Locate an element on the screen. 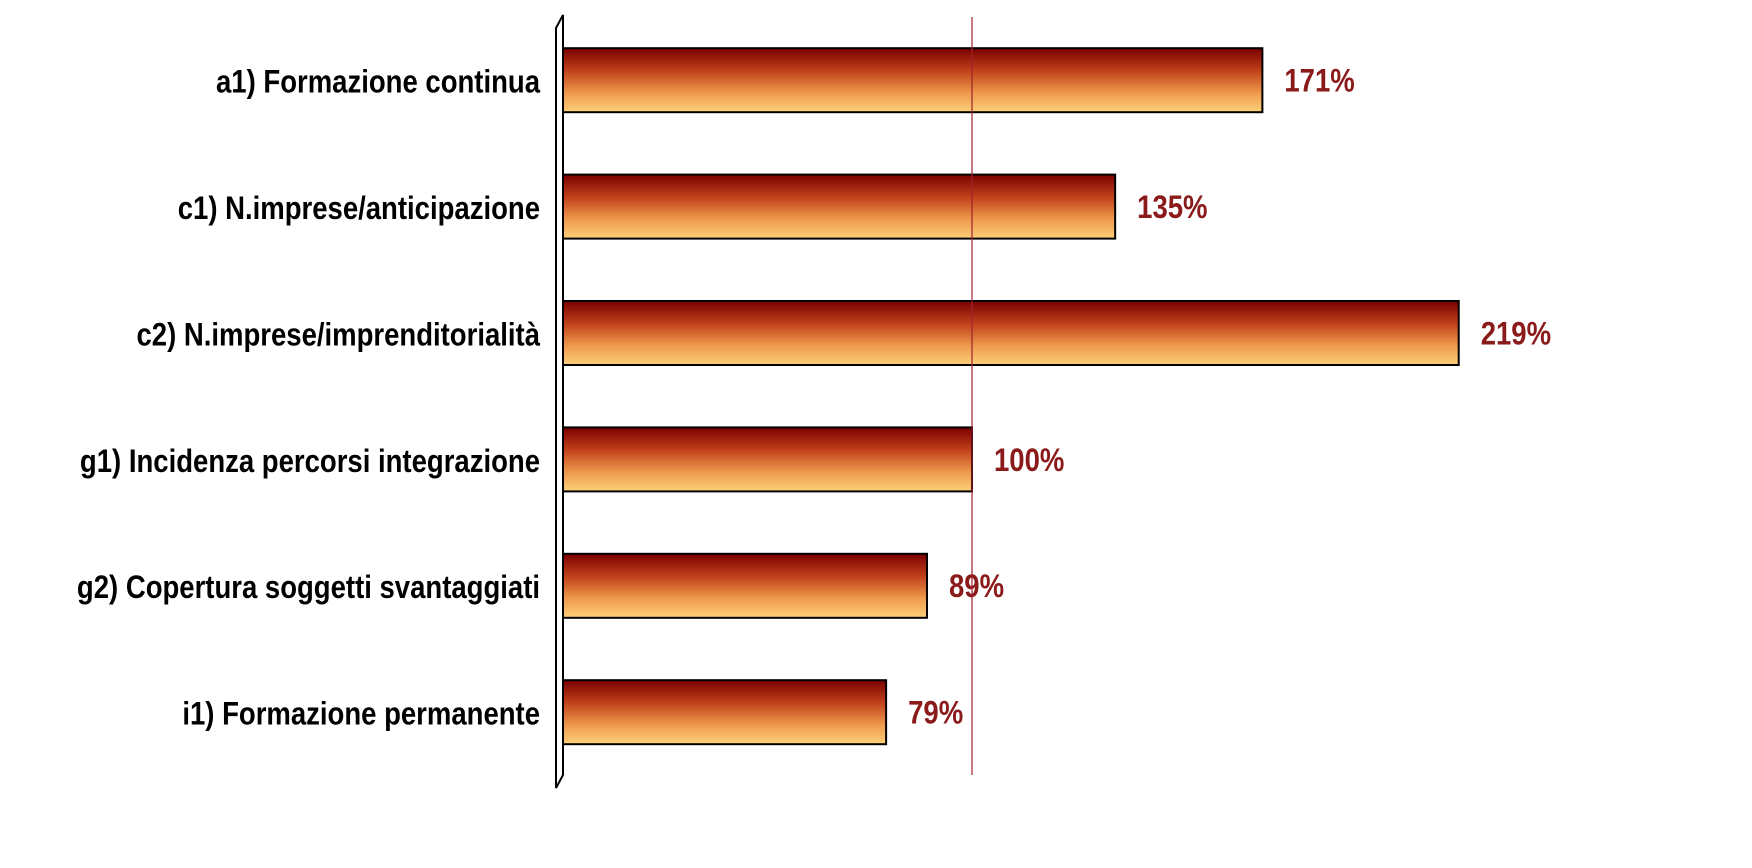 This screenshot has height=868, width=1752. value-label: 219% is located at coordinates (1516, 334).